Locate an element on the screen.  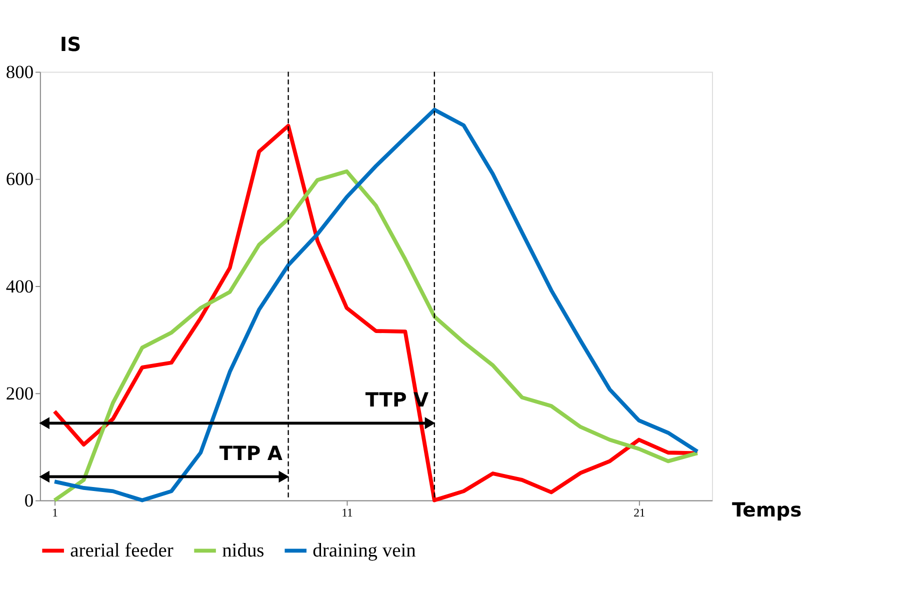
y-tick-label: 600 is located at coordinates (20, 180).